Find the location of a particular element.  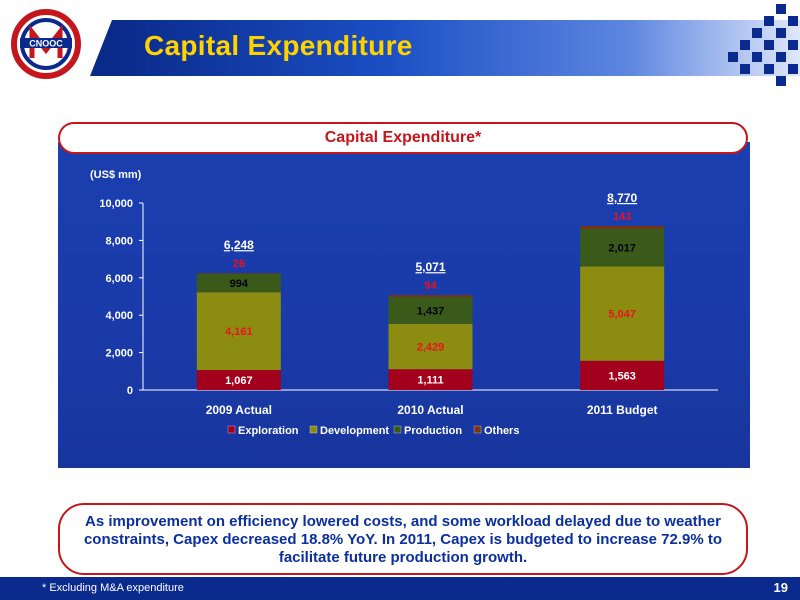

data-label-exploration: 1,563 is located at coordinates (622, 376).